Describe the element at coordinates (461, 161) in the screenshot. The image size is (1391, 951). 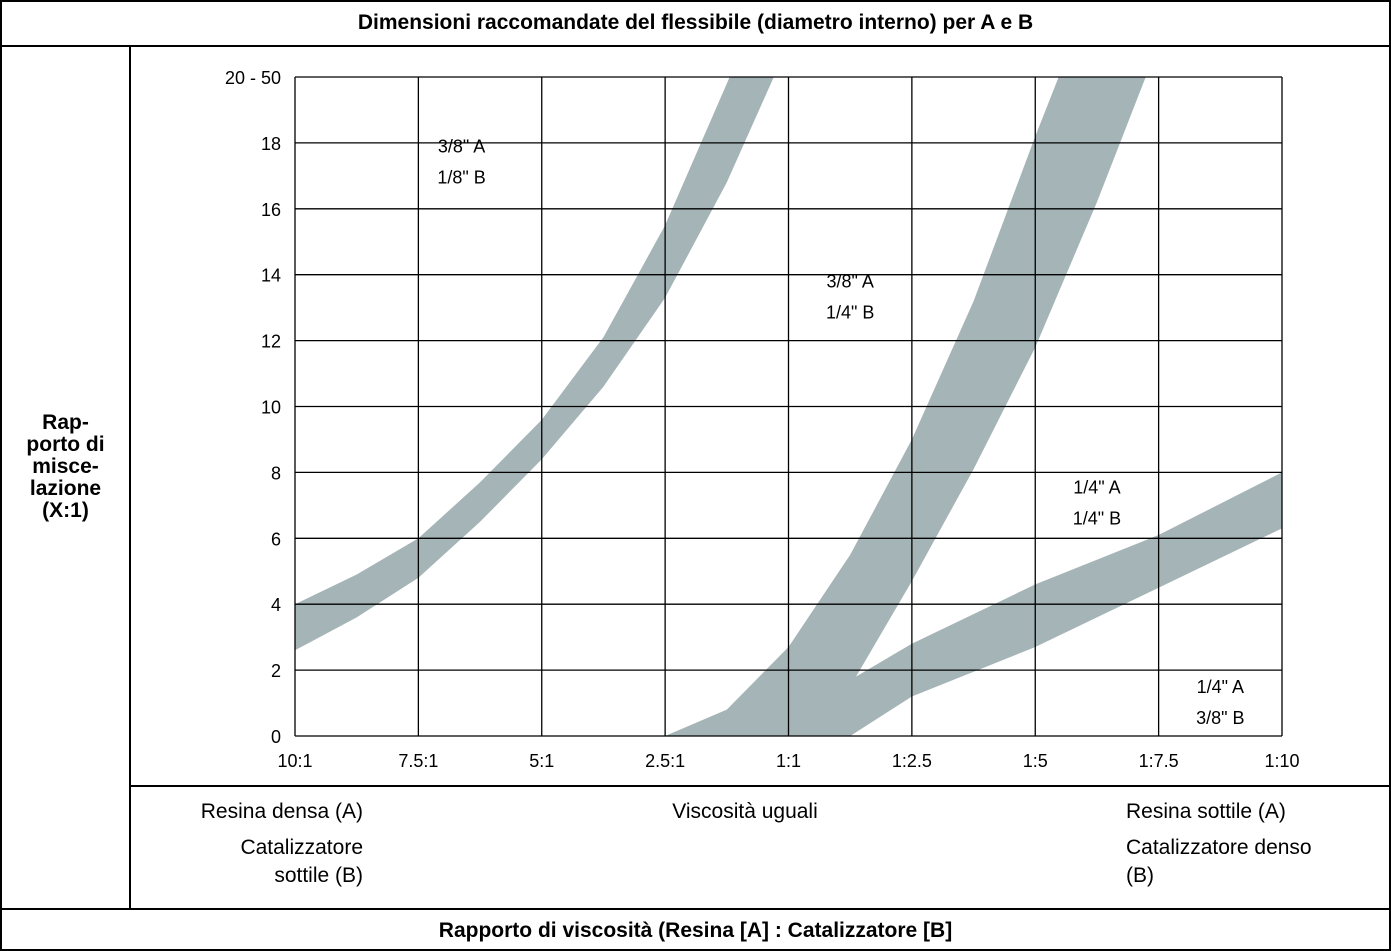
I see `region-label: 3/8" A 1/8" B` at that location.